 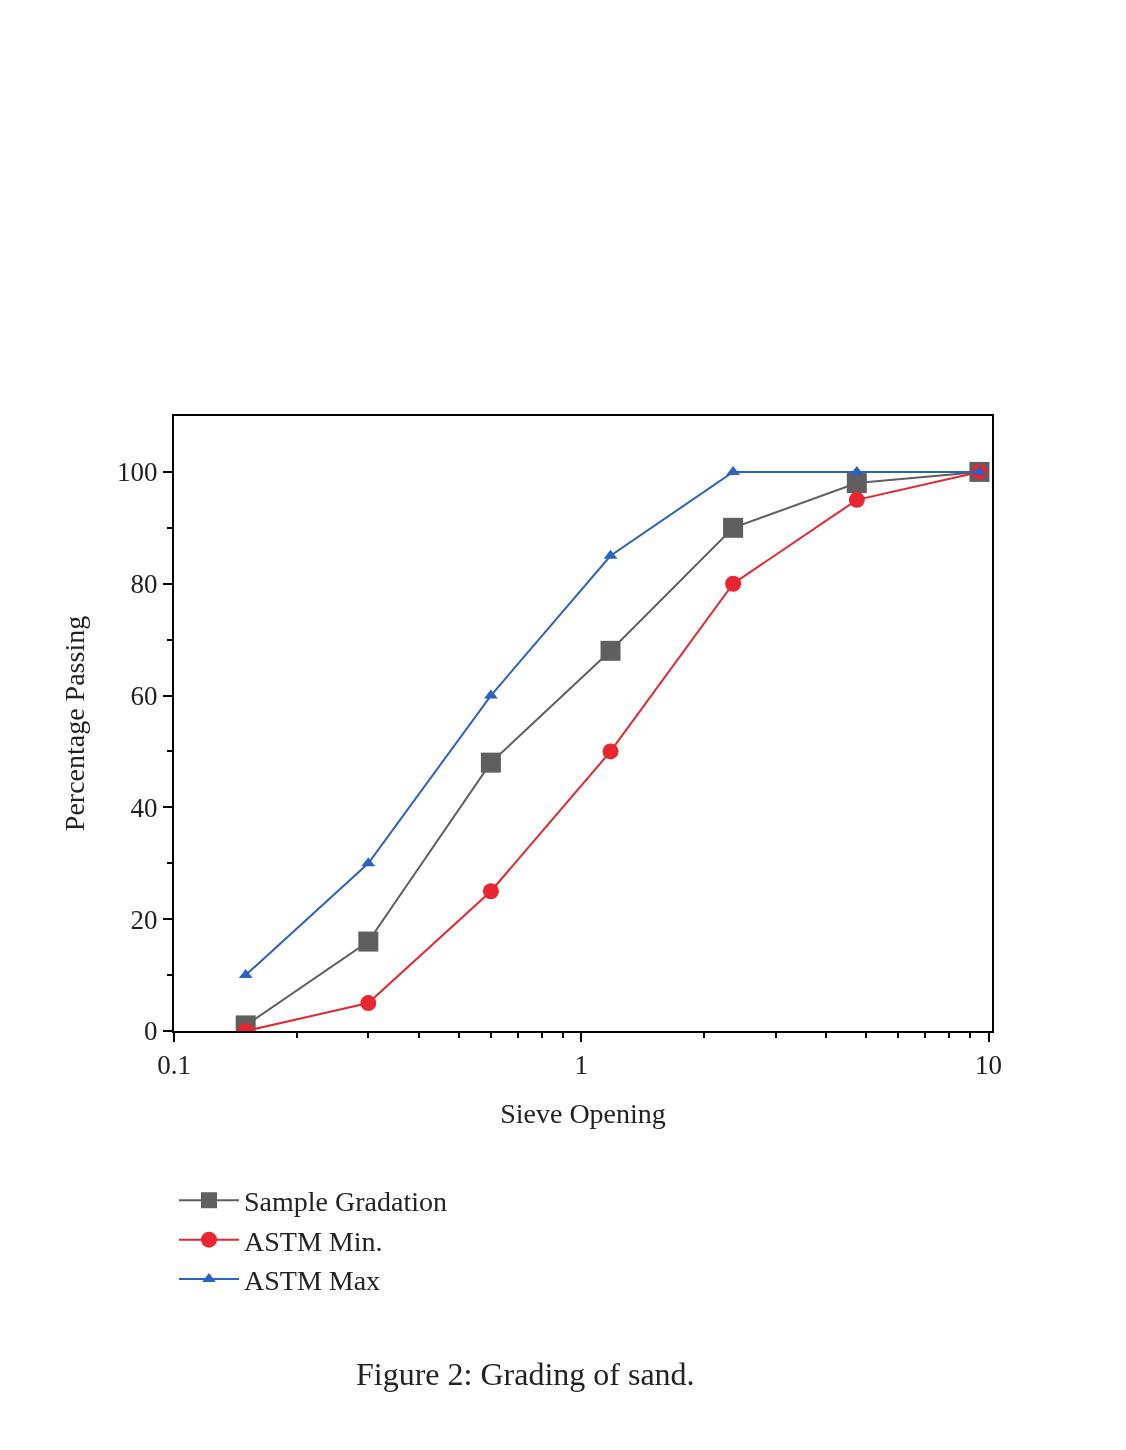 What do you see at coordinates (75, 723) in the screenshot?
I see `y-axis-title: Percentage Passing` at bounding box center [75, 723].